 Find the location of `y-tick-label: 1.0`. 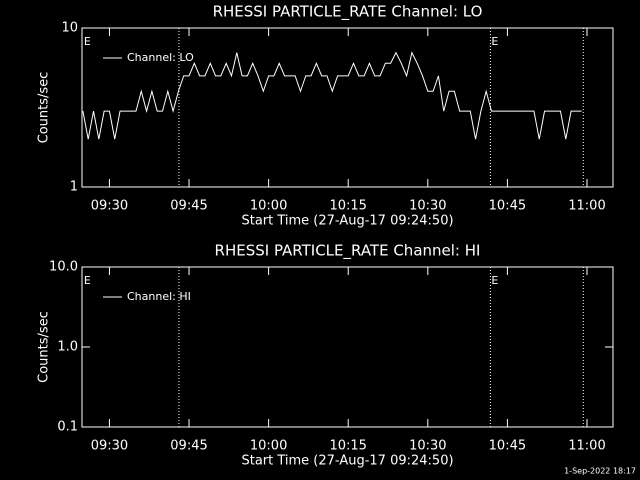

y-tick-label: 1.0 is located at coordinates (67, 347).